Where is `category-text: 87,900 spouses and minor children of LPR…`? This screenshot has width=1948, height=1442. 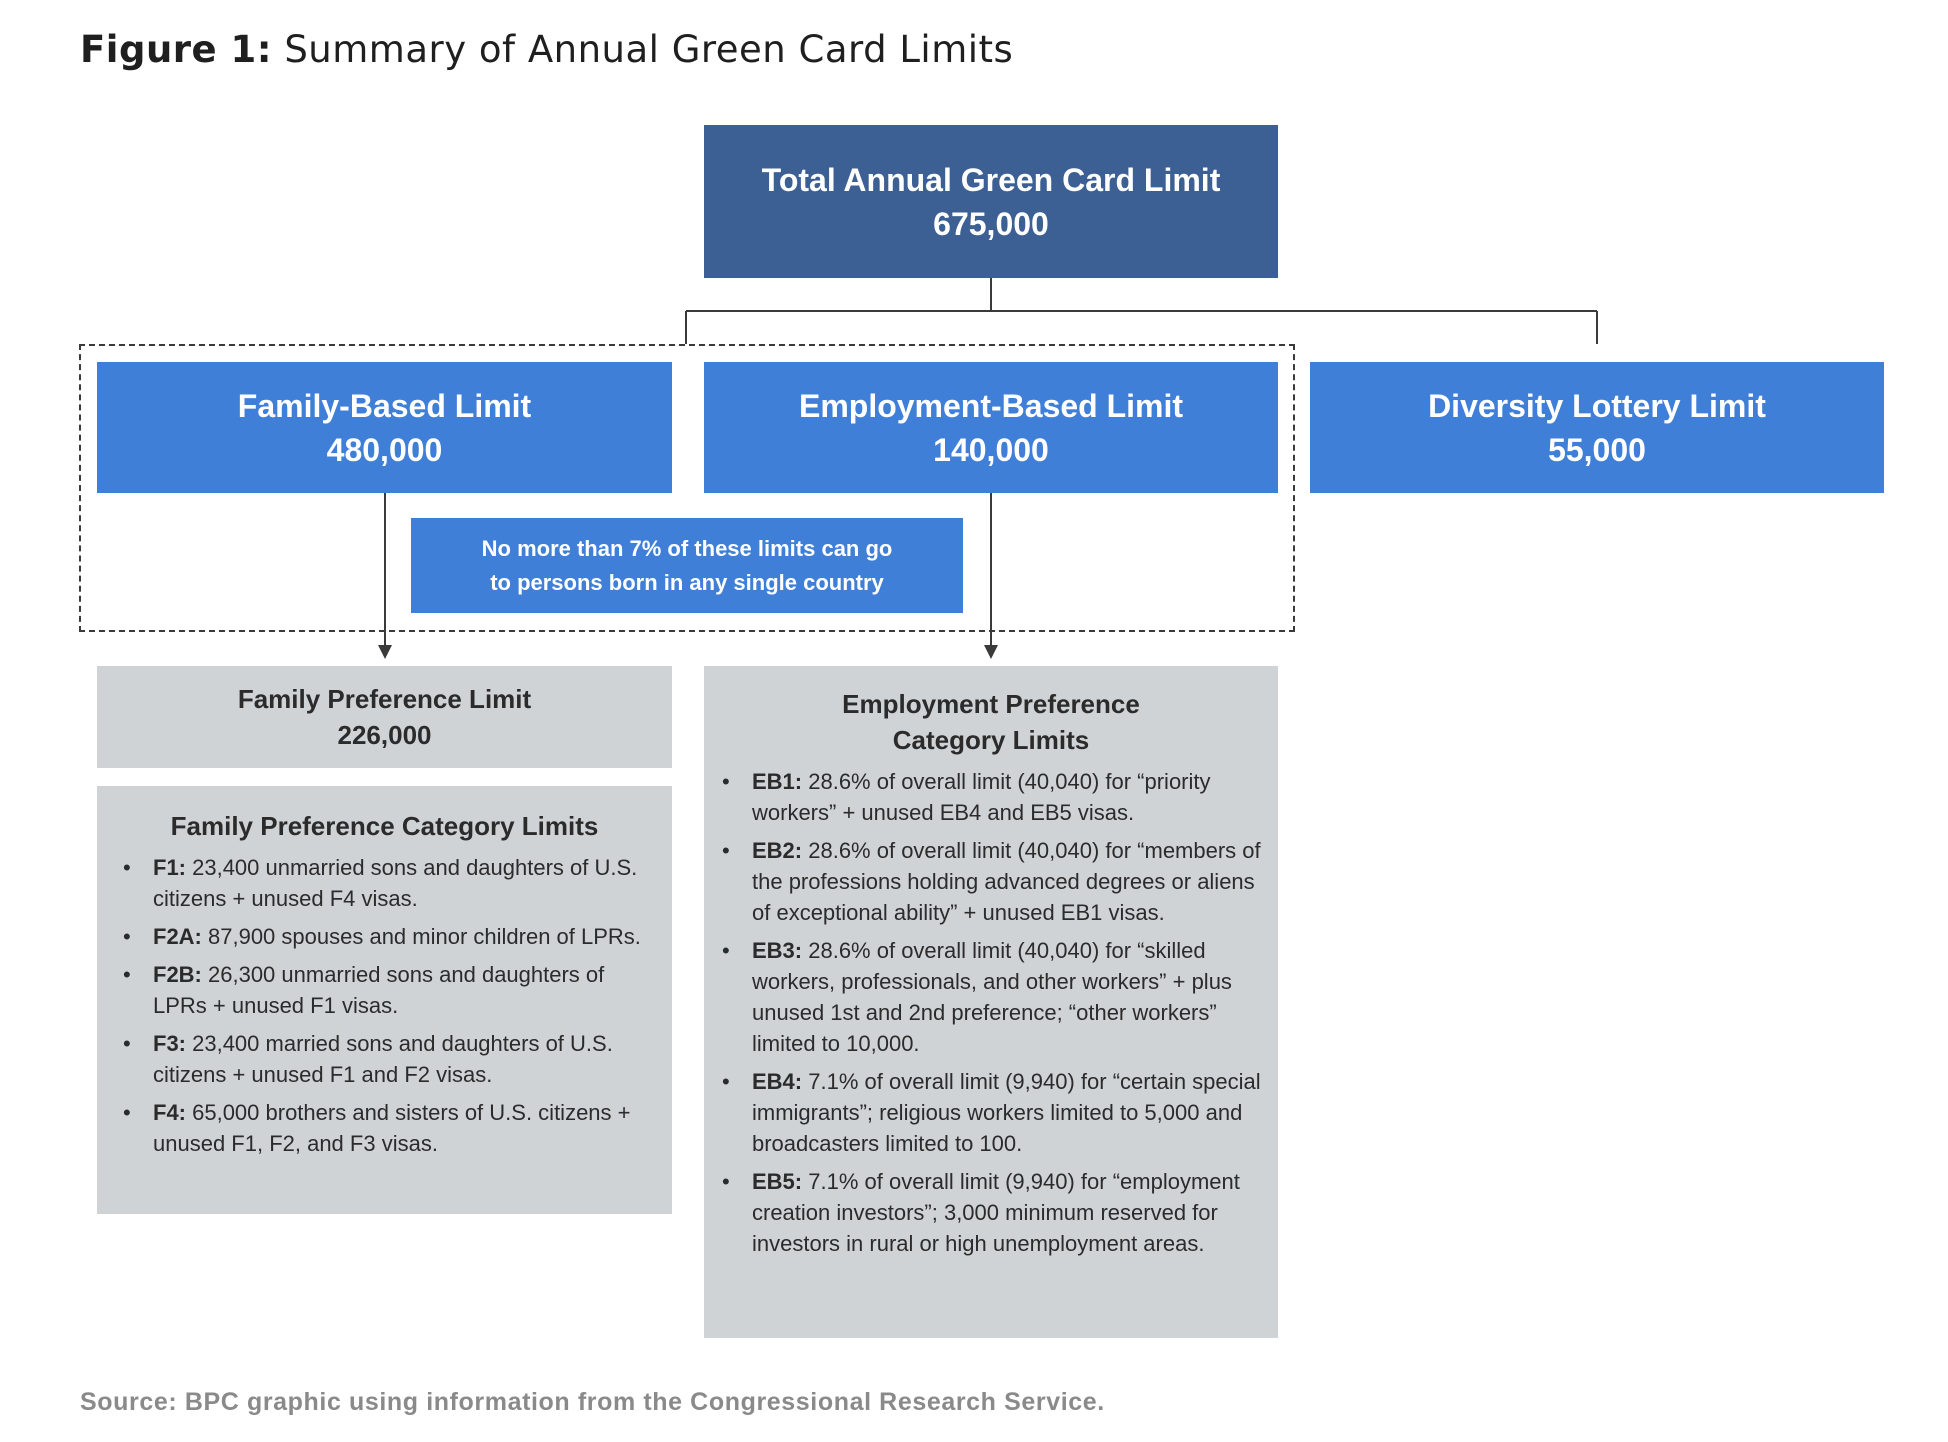 category-text: 87,900 spouses and minor children of LPR… is located at coordinates (421, 936).